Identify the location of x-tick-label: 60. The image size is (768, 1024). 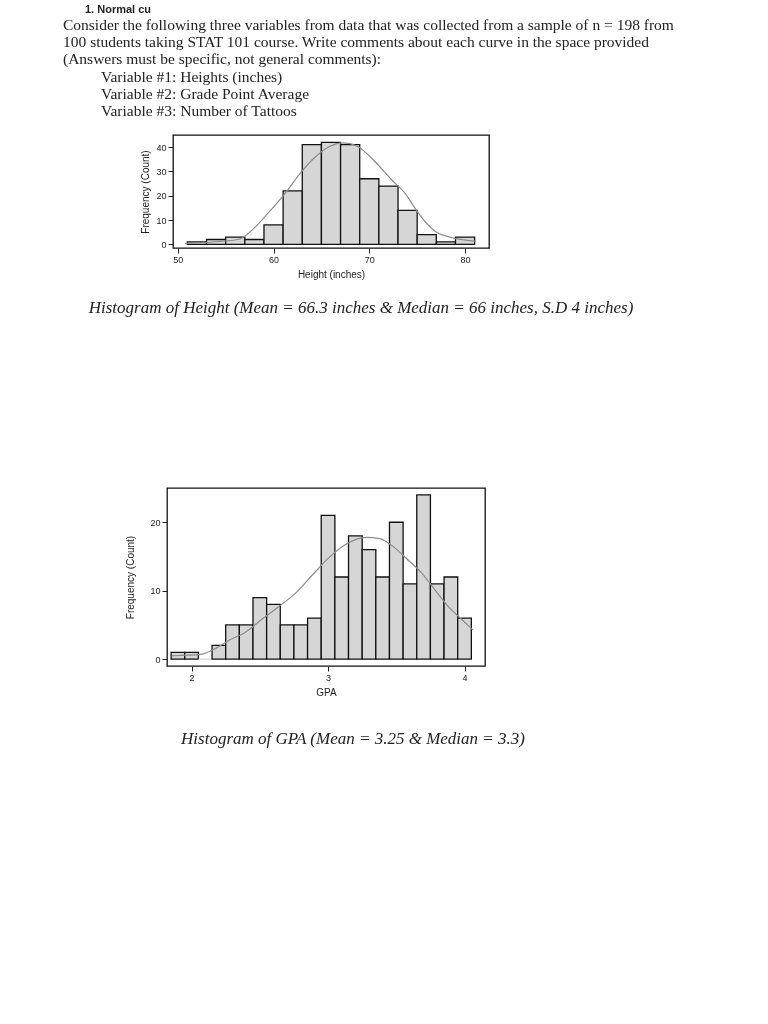
(274, 259).